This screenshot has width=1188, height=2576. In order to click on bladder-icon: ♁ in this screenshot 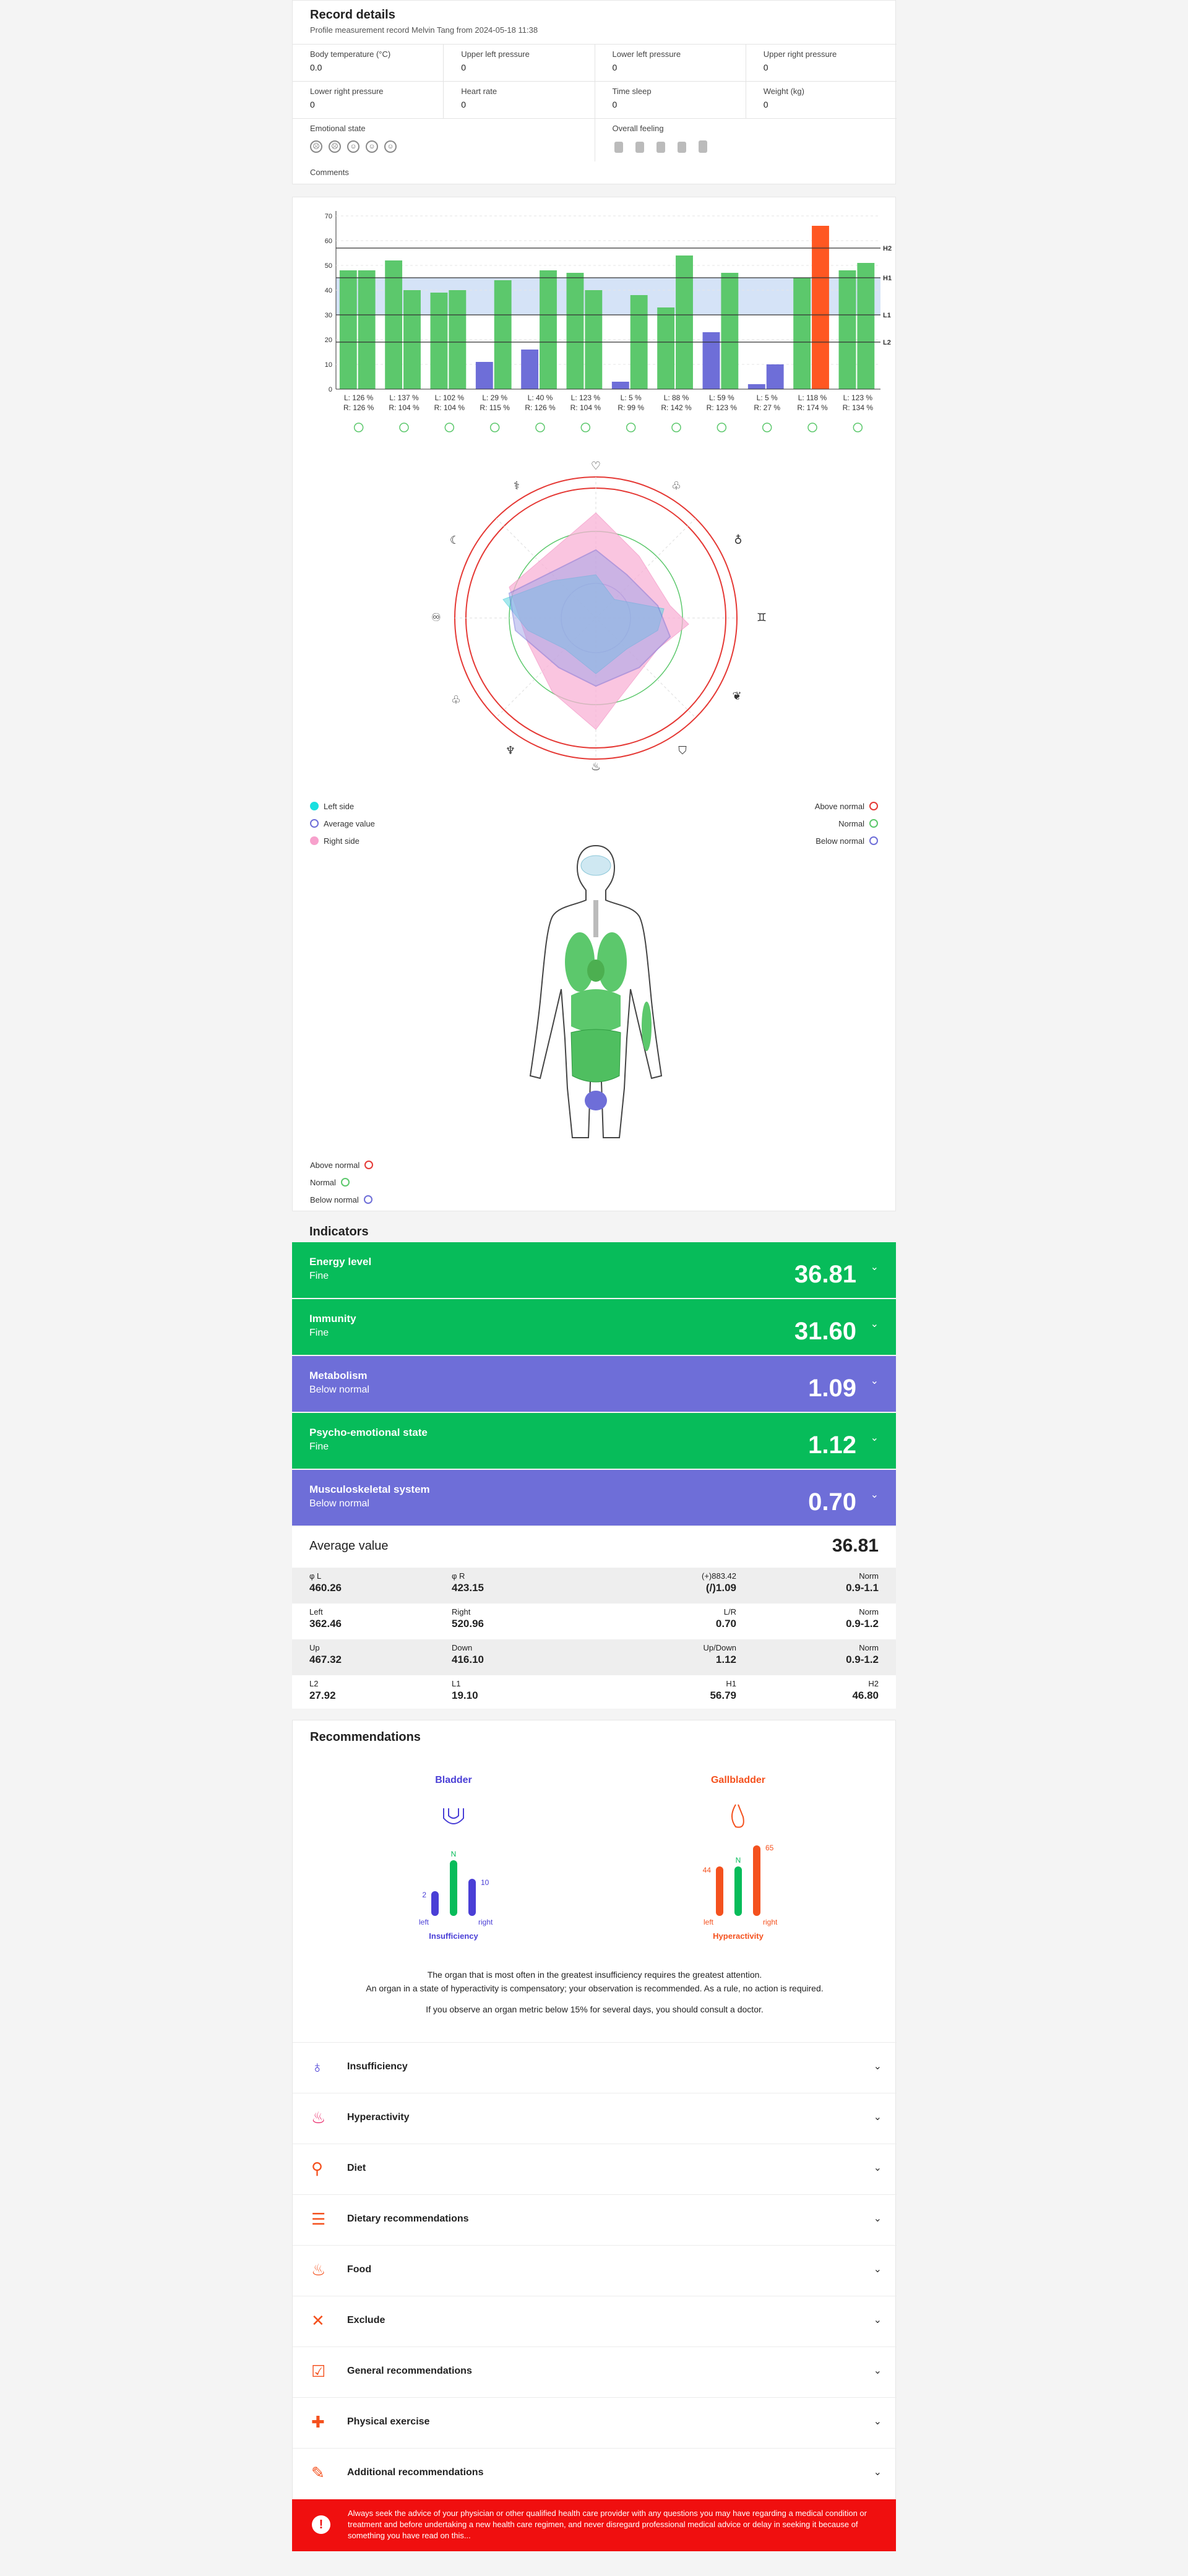, I will do `click(318, 2067)`.